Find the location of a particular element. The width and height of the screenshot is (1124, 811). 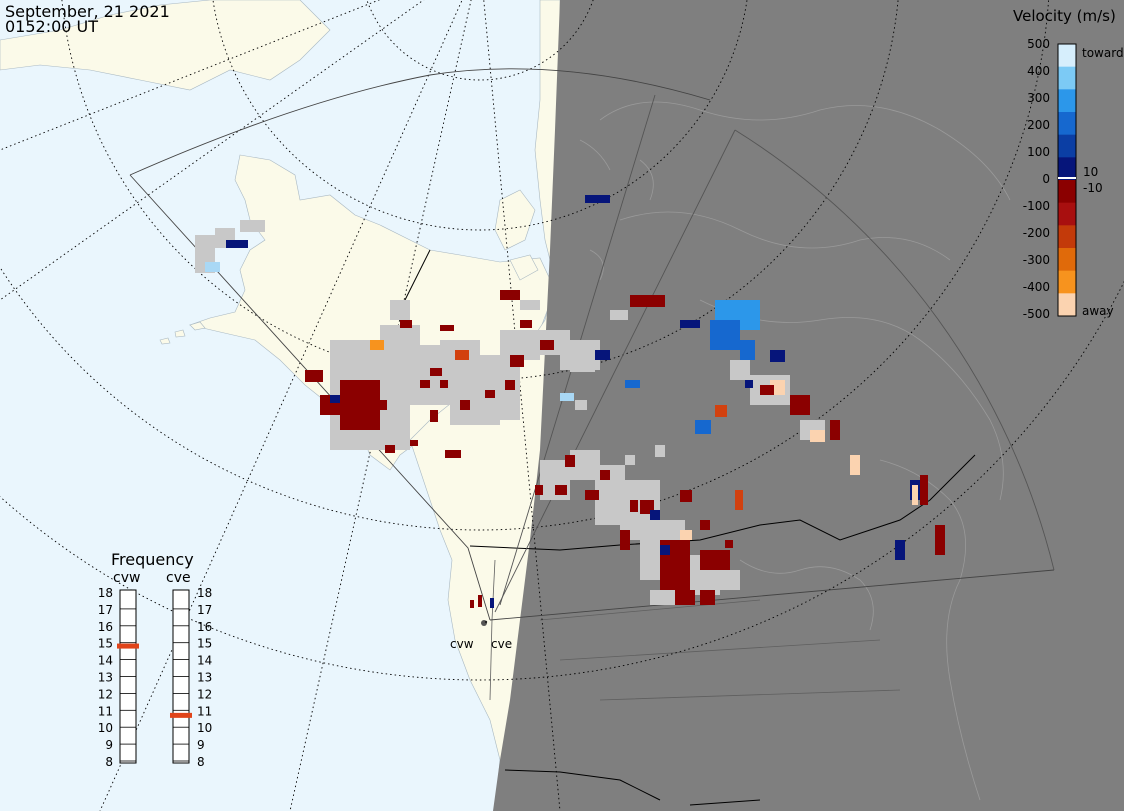

frequency-tick-right: 13 is located at coordinates (204, 678).